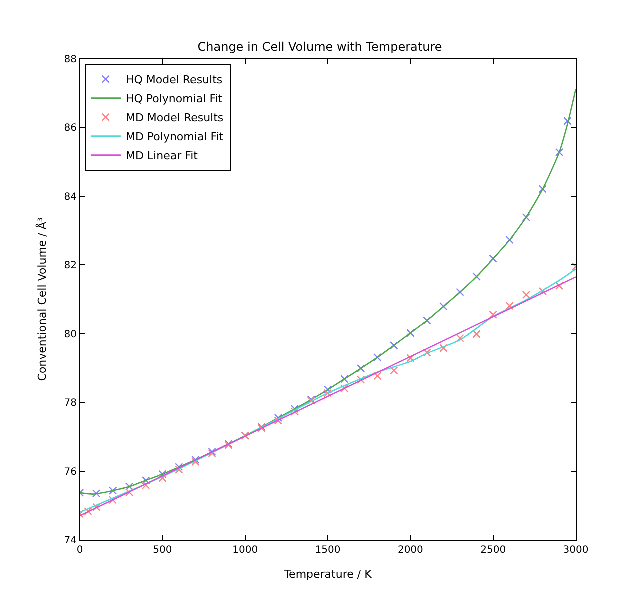  What do you see at coordinates (162, 550) in the screenshot?
I see `x-tick-label: 500` at bounding box center [162, 550].